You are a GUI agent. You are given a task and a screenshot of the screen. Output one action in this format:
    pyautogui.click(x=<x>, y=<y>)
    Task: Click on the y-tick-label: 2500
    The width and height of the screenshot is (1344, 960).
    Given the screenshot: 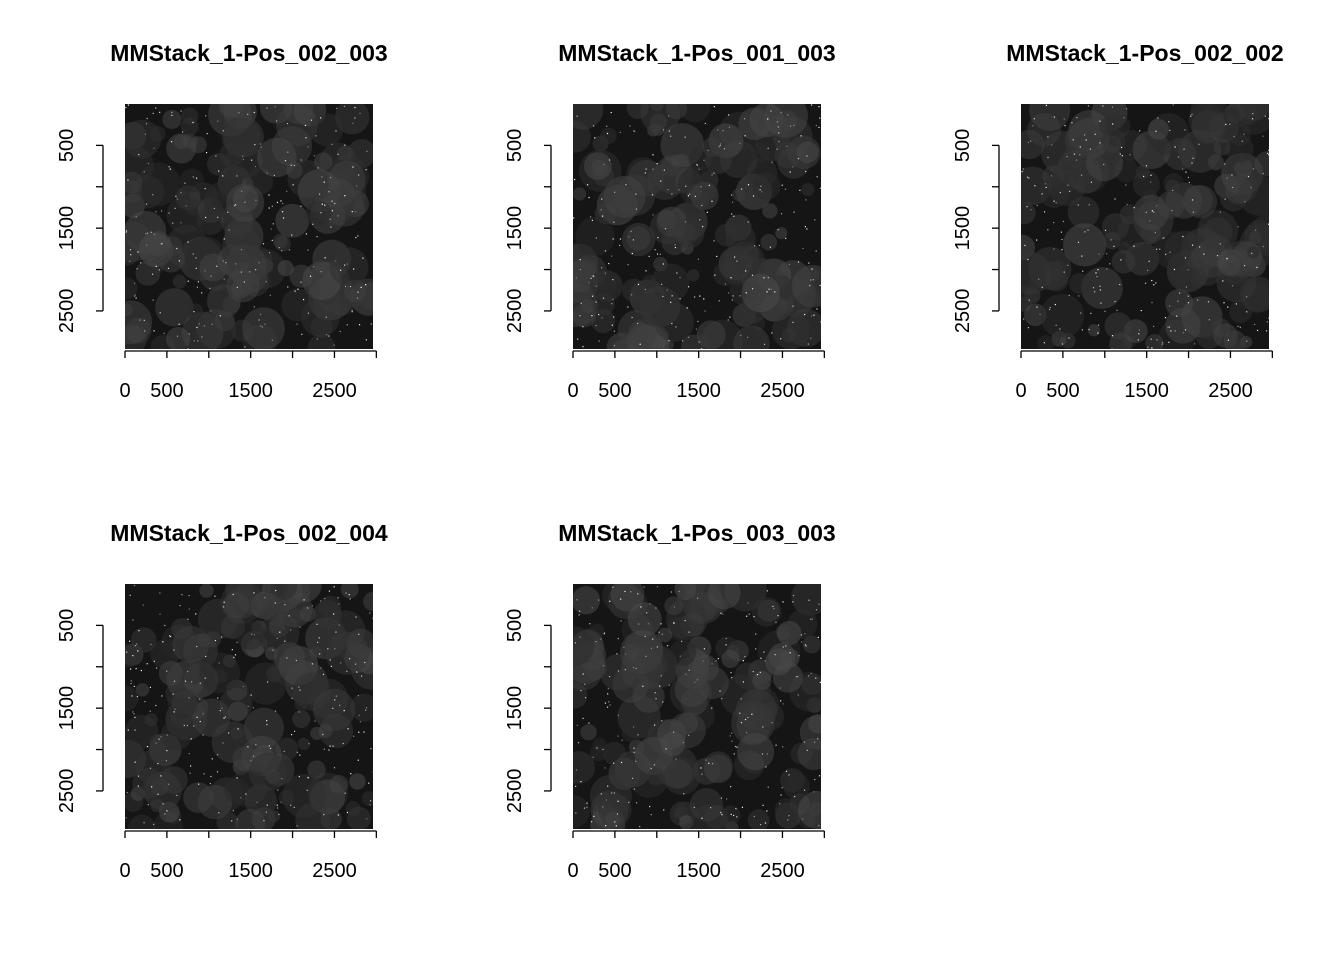 What is the action you would take?
    pyautogui.click(x=67, y=791)
    